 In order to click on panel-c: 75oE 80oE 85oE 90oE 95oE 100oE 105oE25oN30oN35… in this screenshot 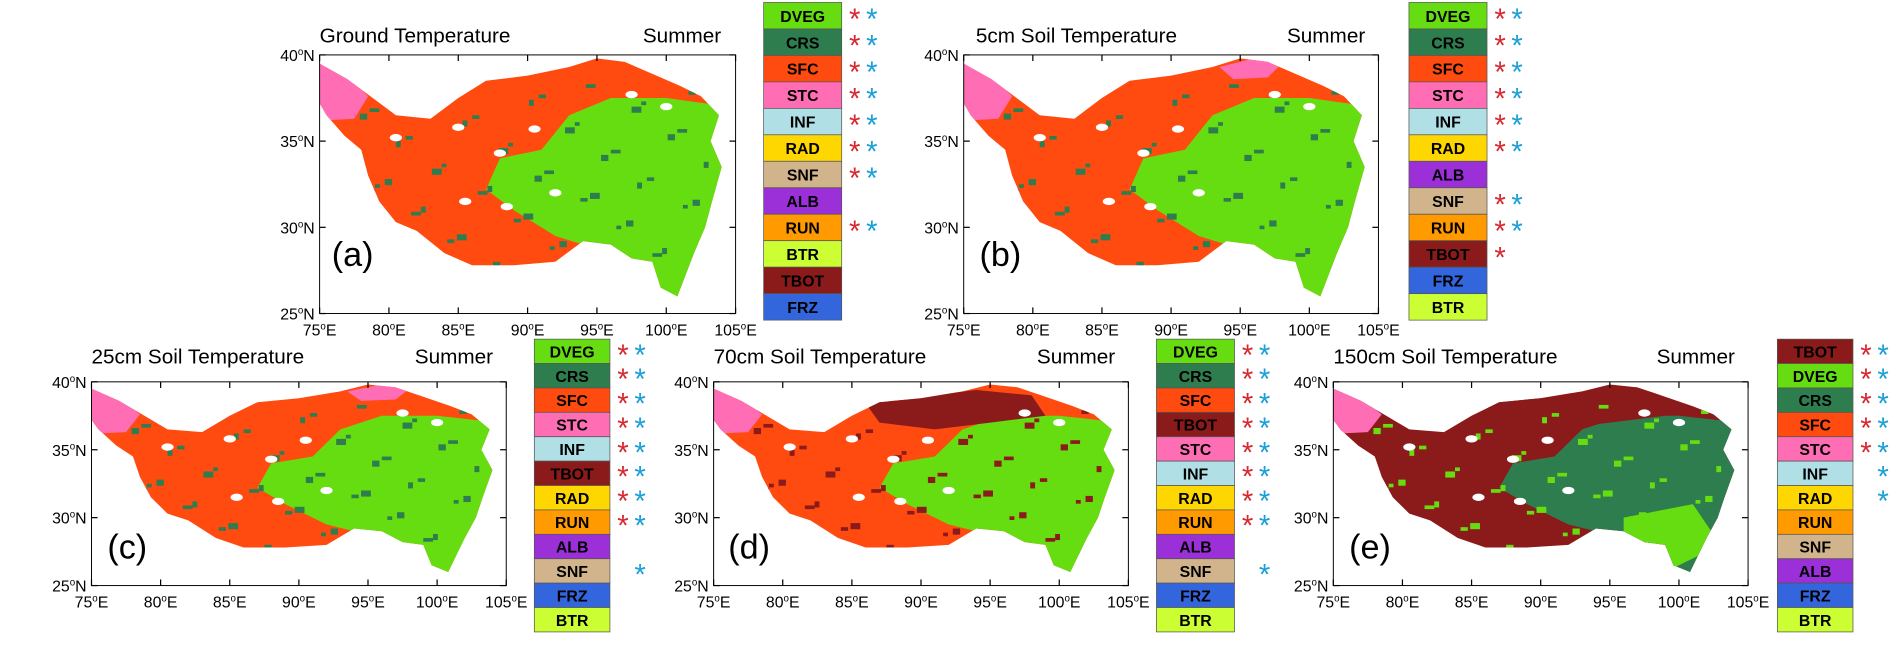, I will do `click(349, 485)`.